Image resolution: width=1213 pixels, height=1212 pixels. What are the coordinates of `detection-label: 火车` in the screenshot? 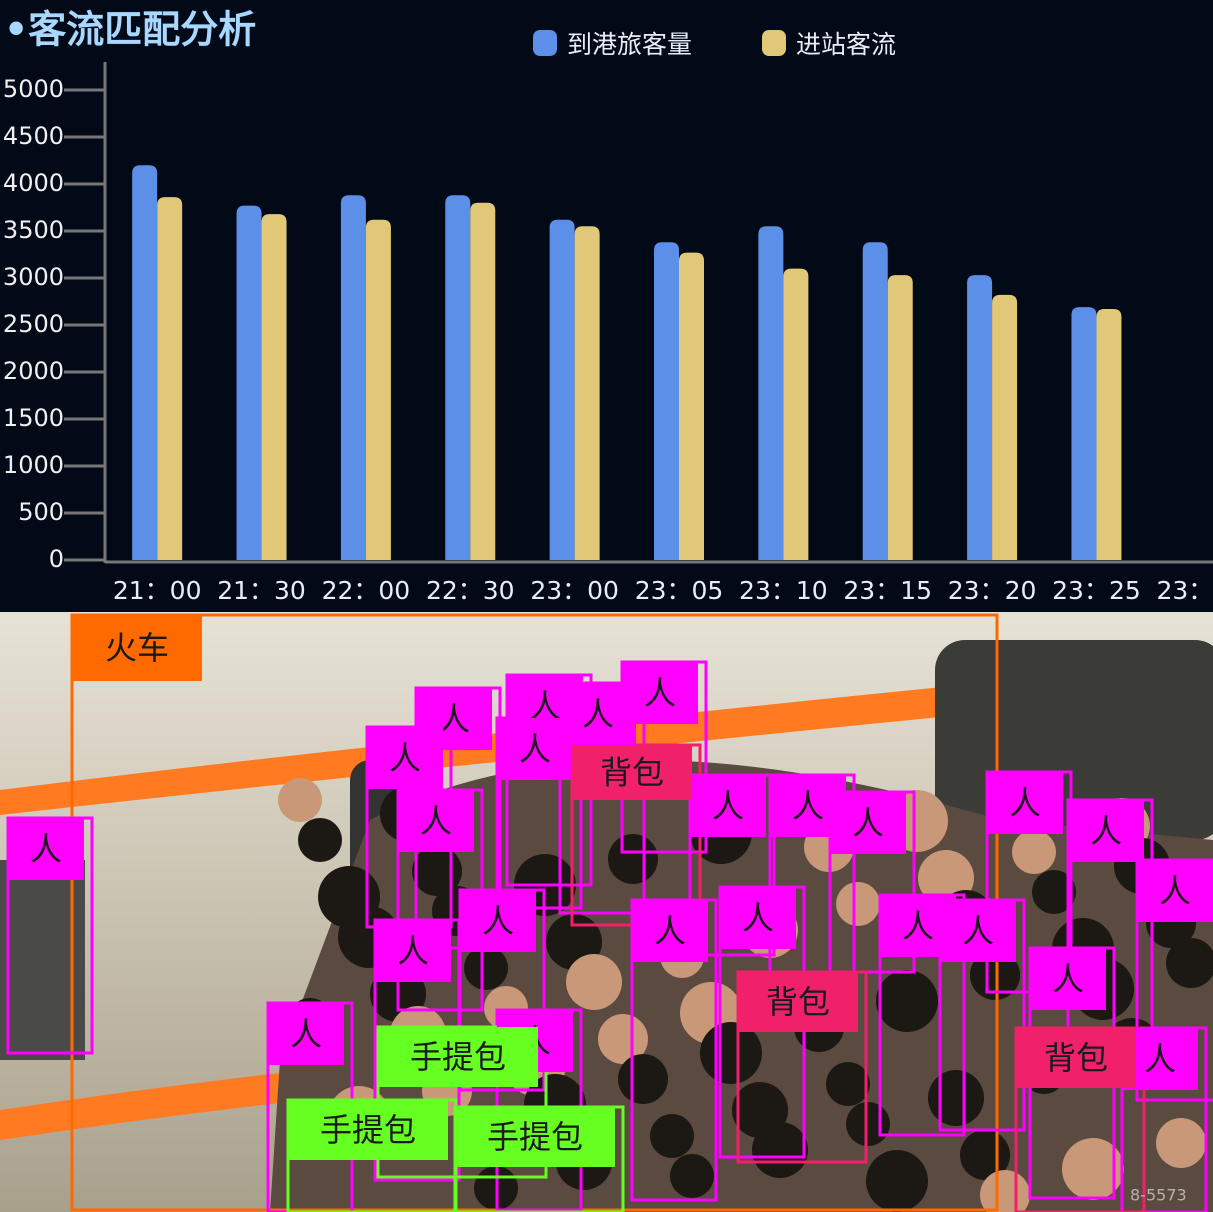 It's located at (137, 648).